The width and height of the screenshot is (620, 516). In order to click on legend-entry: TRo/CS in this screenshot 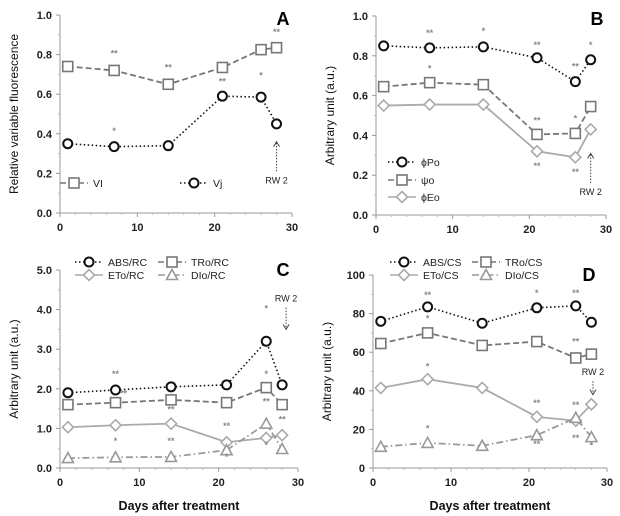, I will do `click(523, 263)`.